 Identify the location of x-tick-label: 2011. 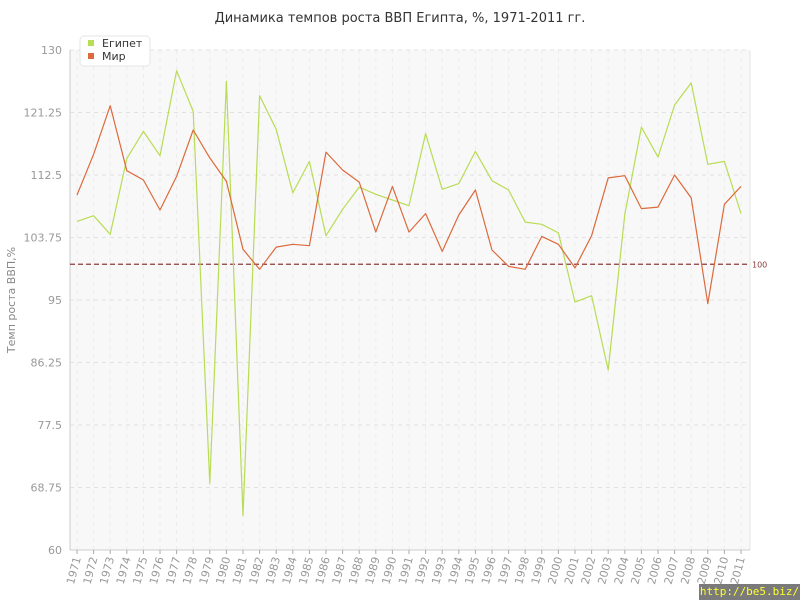
(738, 570).